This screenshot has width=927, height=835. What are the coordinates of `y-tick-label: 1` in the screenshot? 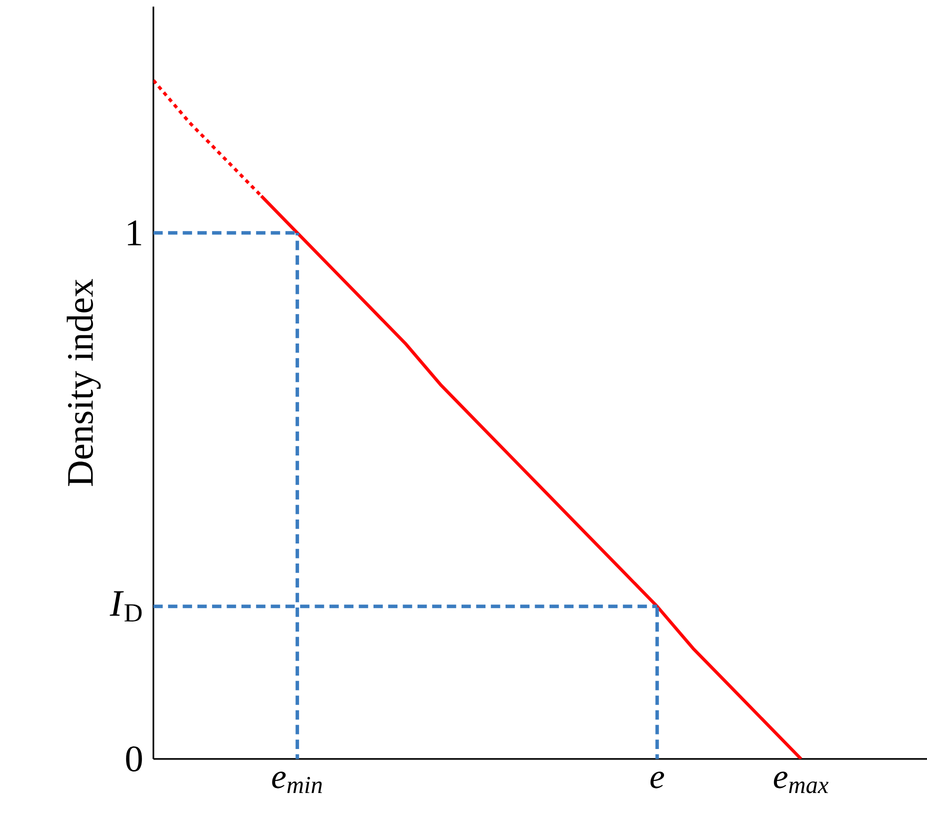 It's located at (135, 233).